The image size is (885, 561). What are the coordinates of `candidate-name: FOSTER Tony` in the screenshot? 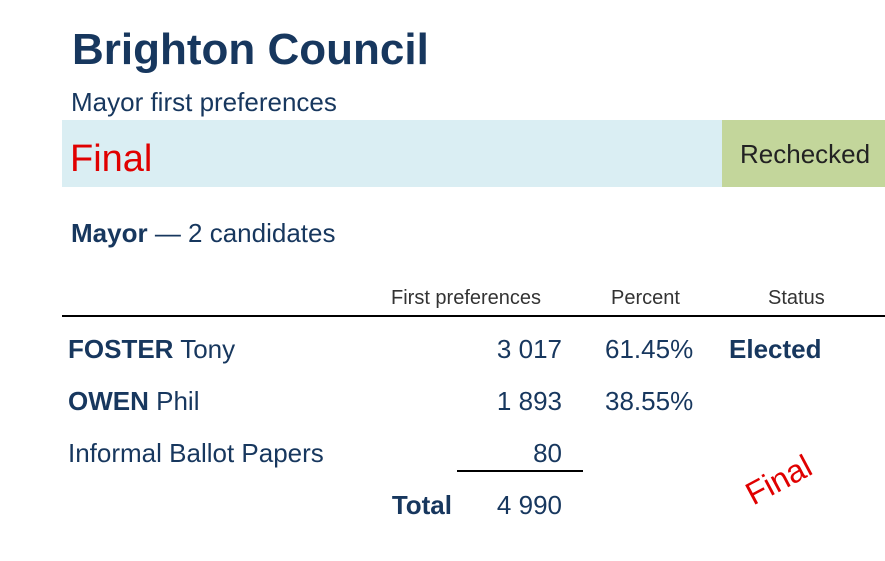 It's located at (151, 349).